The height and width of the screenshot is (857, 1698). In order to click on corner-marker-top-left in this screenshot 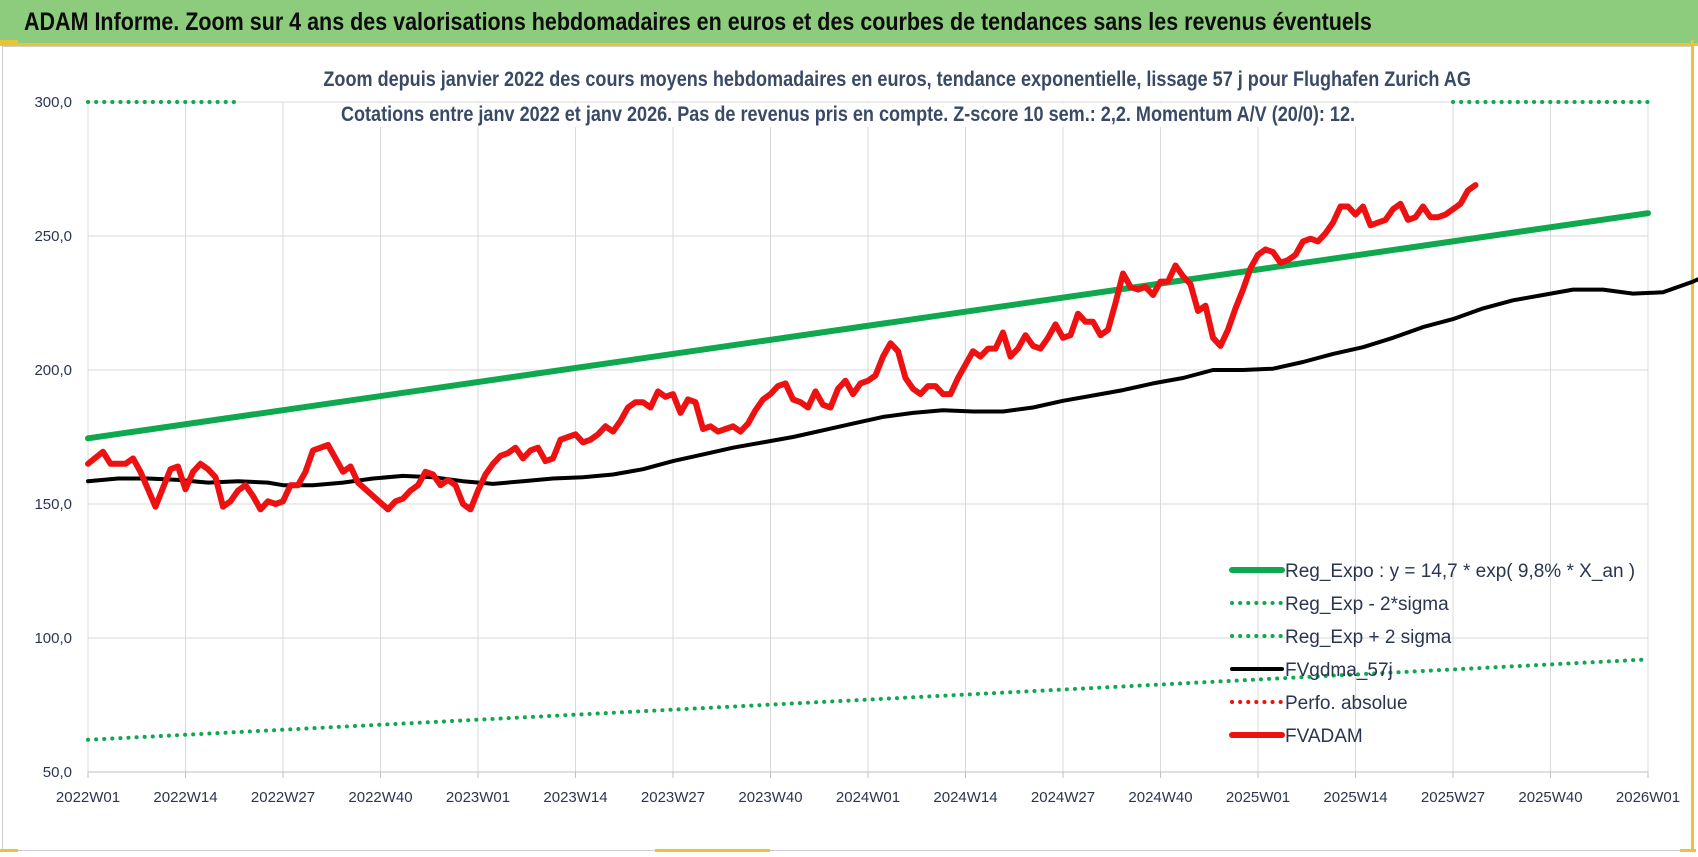, I will do `click(9, 41)`.